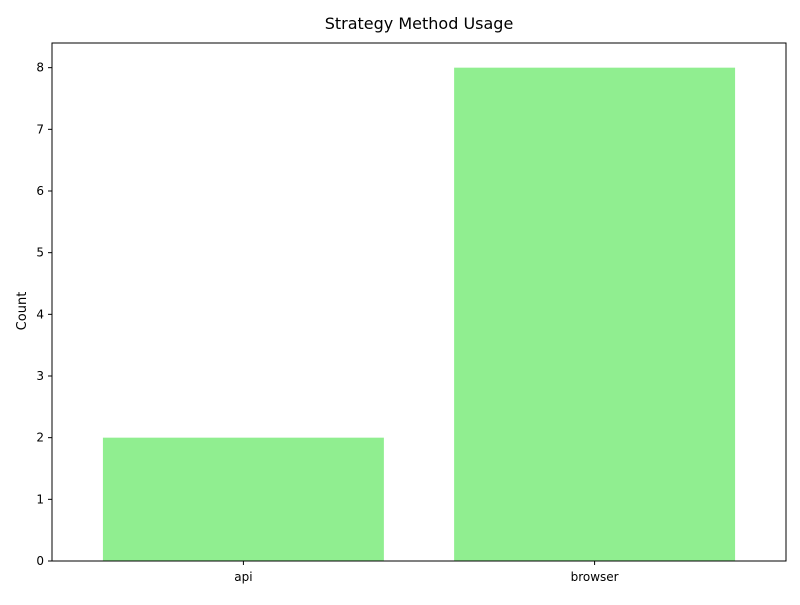  Describe the element at coordinates (40, 68) in the screenshot. I see `y-tick-label: 8` at that location.